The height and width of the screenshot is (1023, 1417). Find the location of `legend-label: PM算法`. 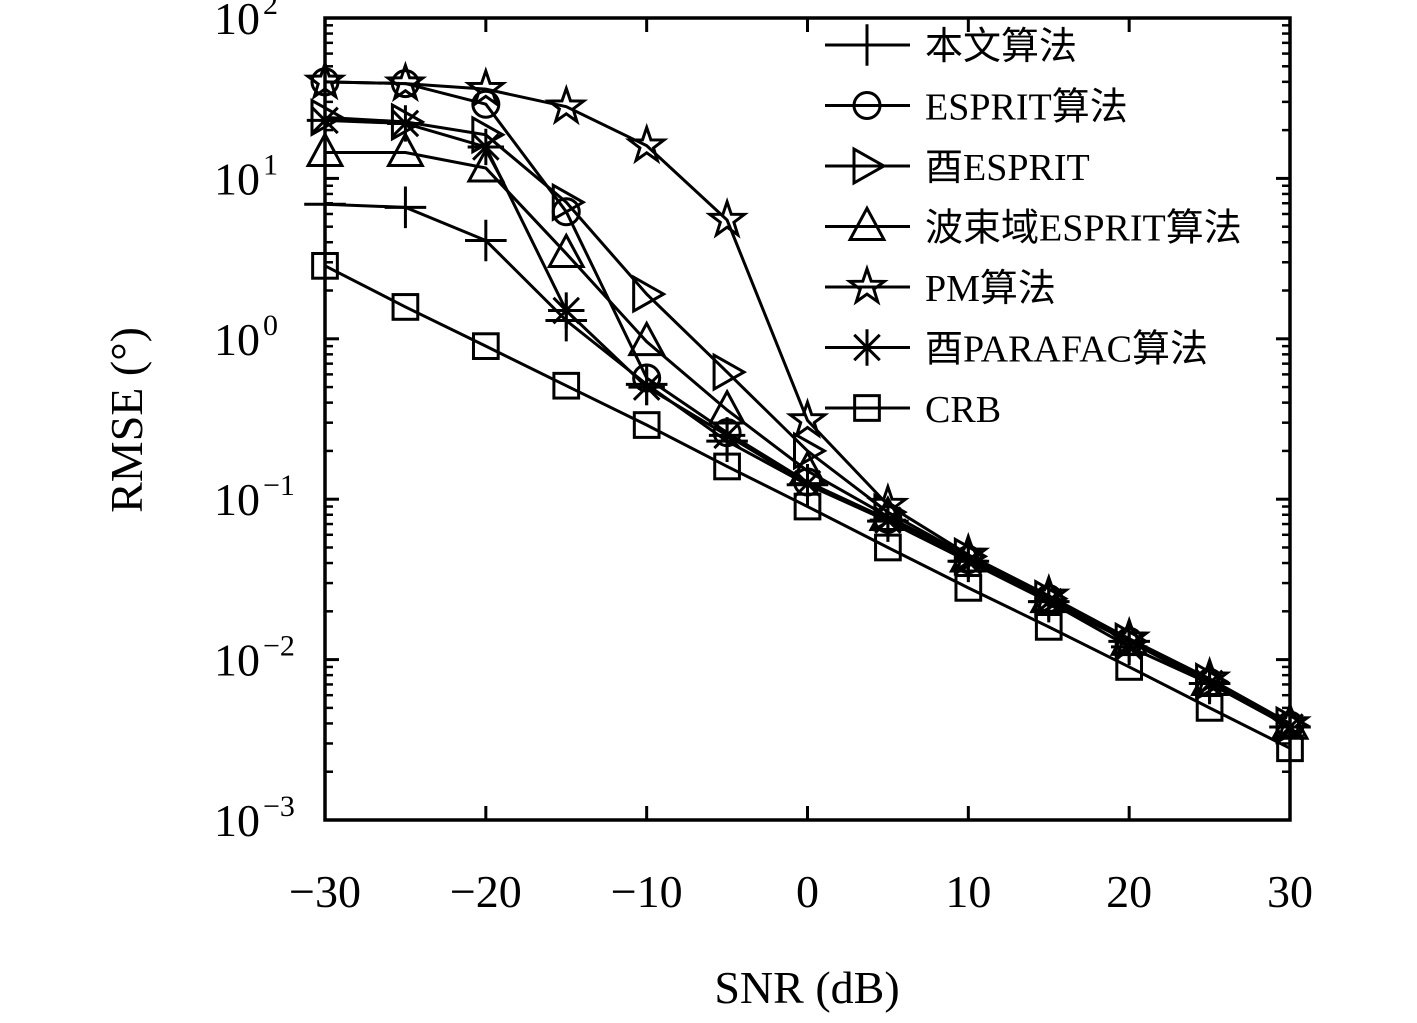

legend-label: PM算法 is located at coordinates (990, 289).